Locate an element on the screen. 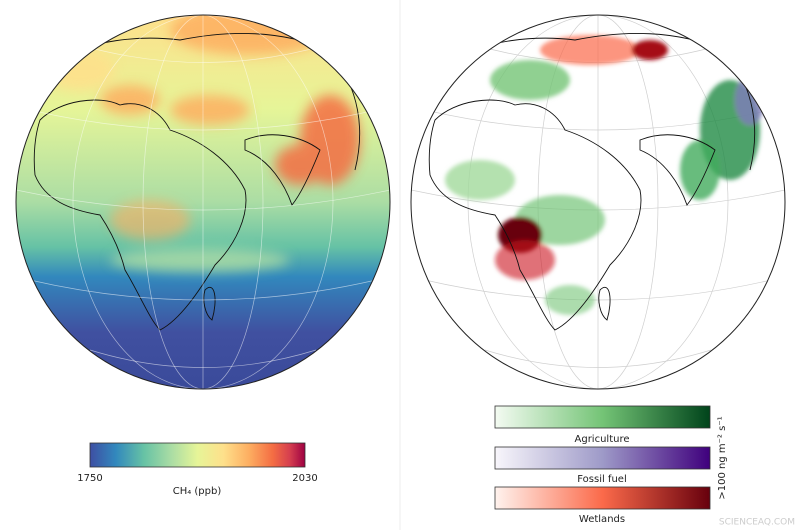 The height and width of the screenshot is (530, 800). colorbar-max: 2030 is located at coordinates (304, 478).